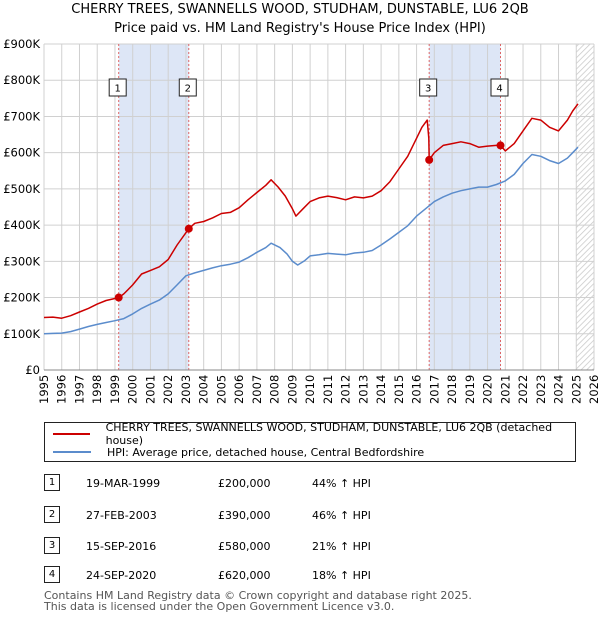 This screenshot has width=600, height=620. I want to click on sale-price: £580,000, so click(244, 546).